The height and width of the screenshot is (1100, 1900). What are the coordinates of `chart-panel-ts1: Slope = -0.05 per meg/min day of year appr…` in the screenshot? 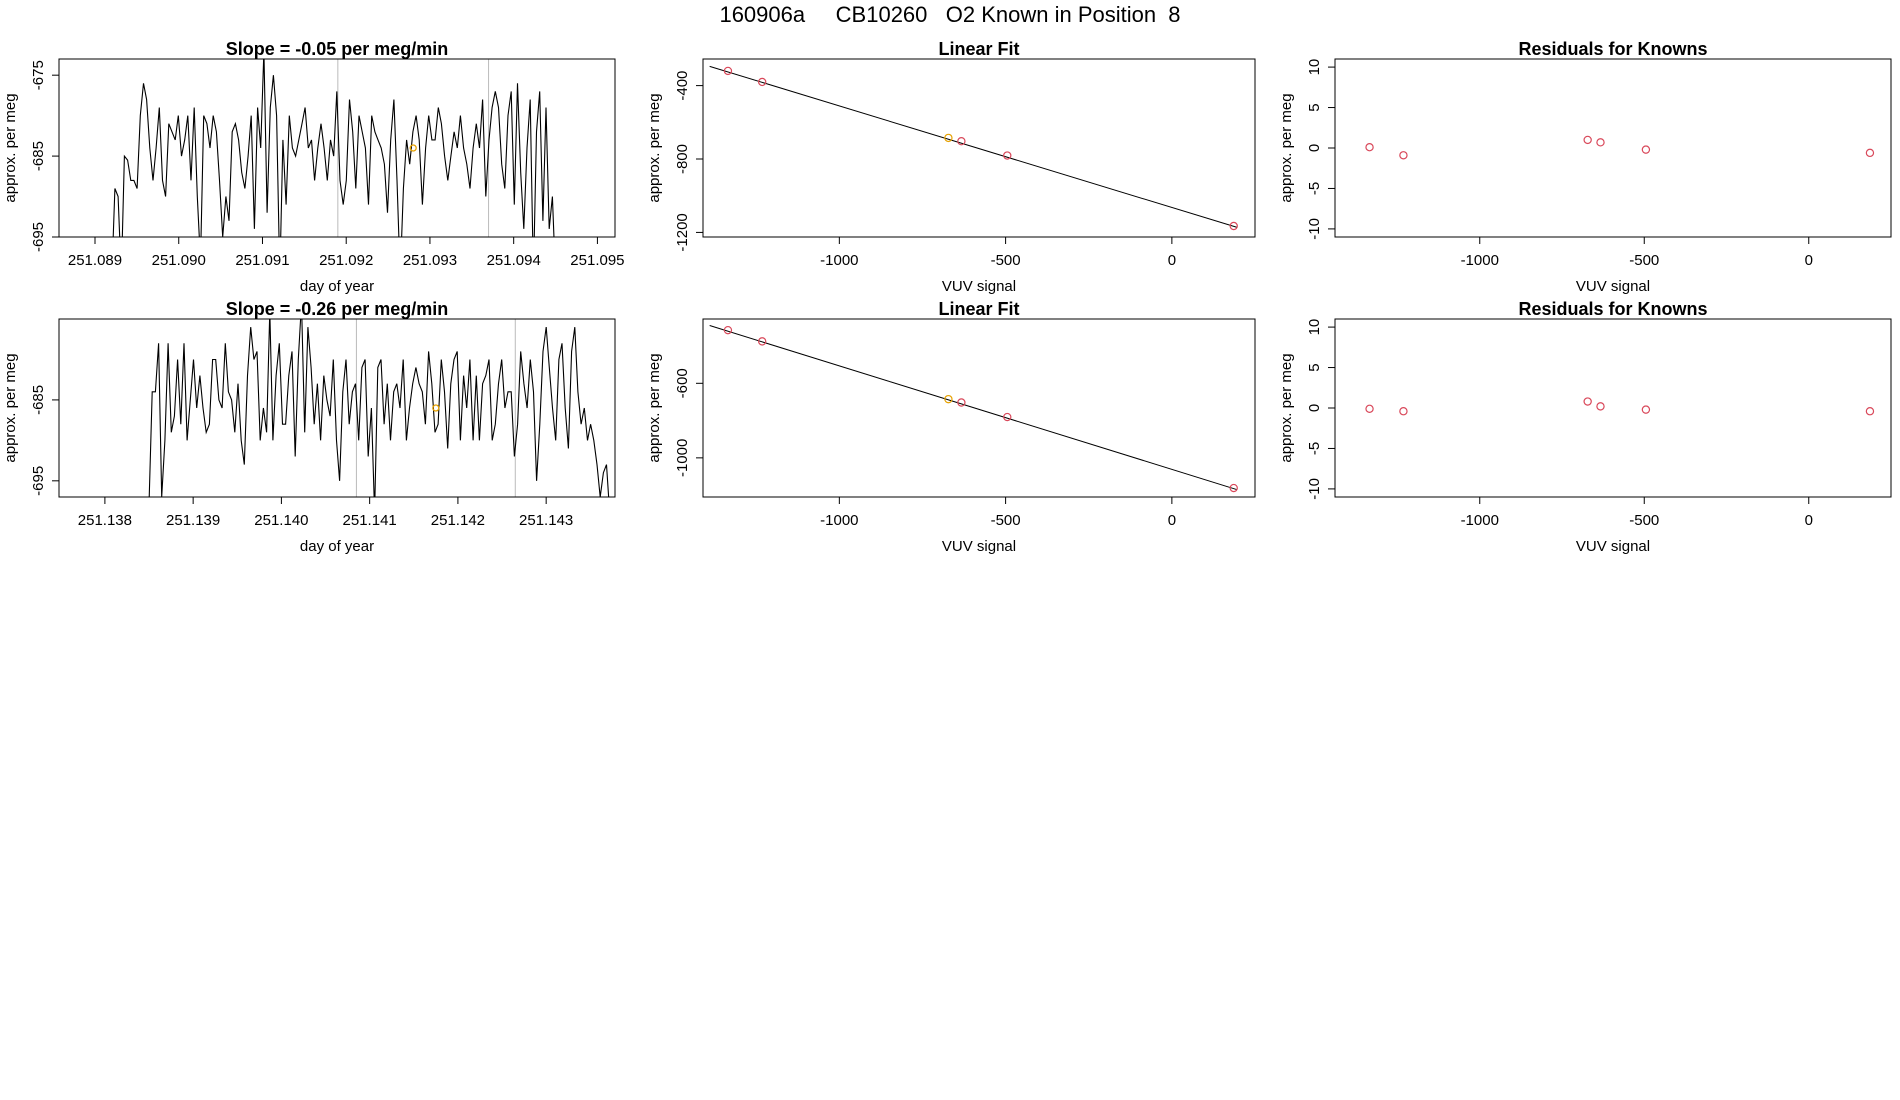 It's located at (313, 167).